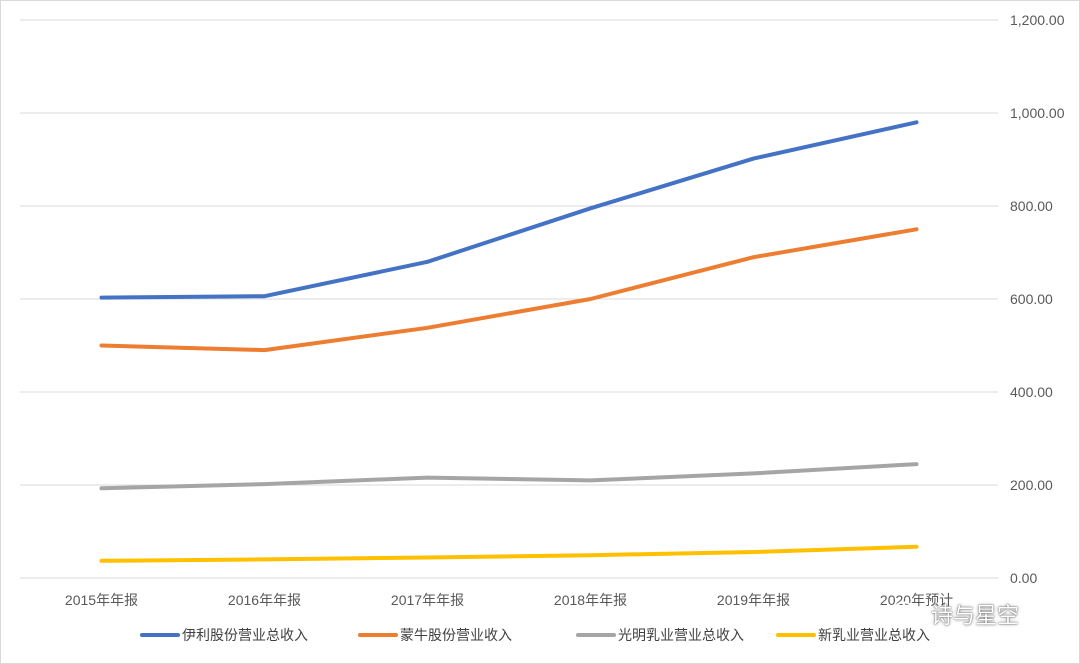 The width and height of the screenshot is (1080, 664). Describe the element at coordinates (535, 636) in the screenshot. I see `legend: 伊利股份营业总收入 蒙牛股份营业收入 光明乳业营业总收入 新乳业营业总收入` at that location.